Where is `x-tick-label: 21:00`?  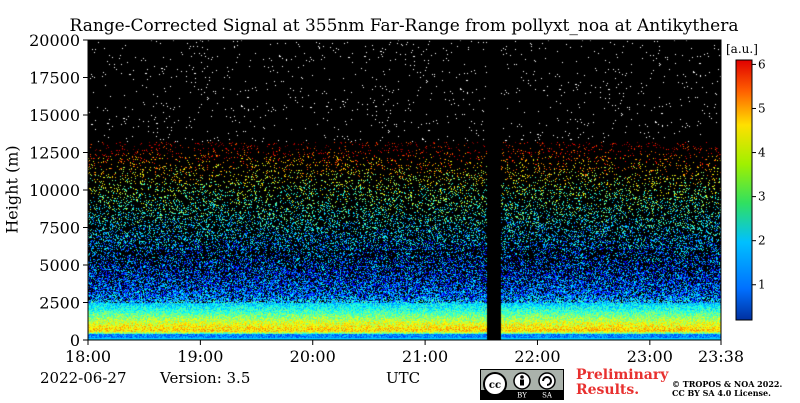 x-tick-label: 21:00 is located at coordinates (425, 356).